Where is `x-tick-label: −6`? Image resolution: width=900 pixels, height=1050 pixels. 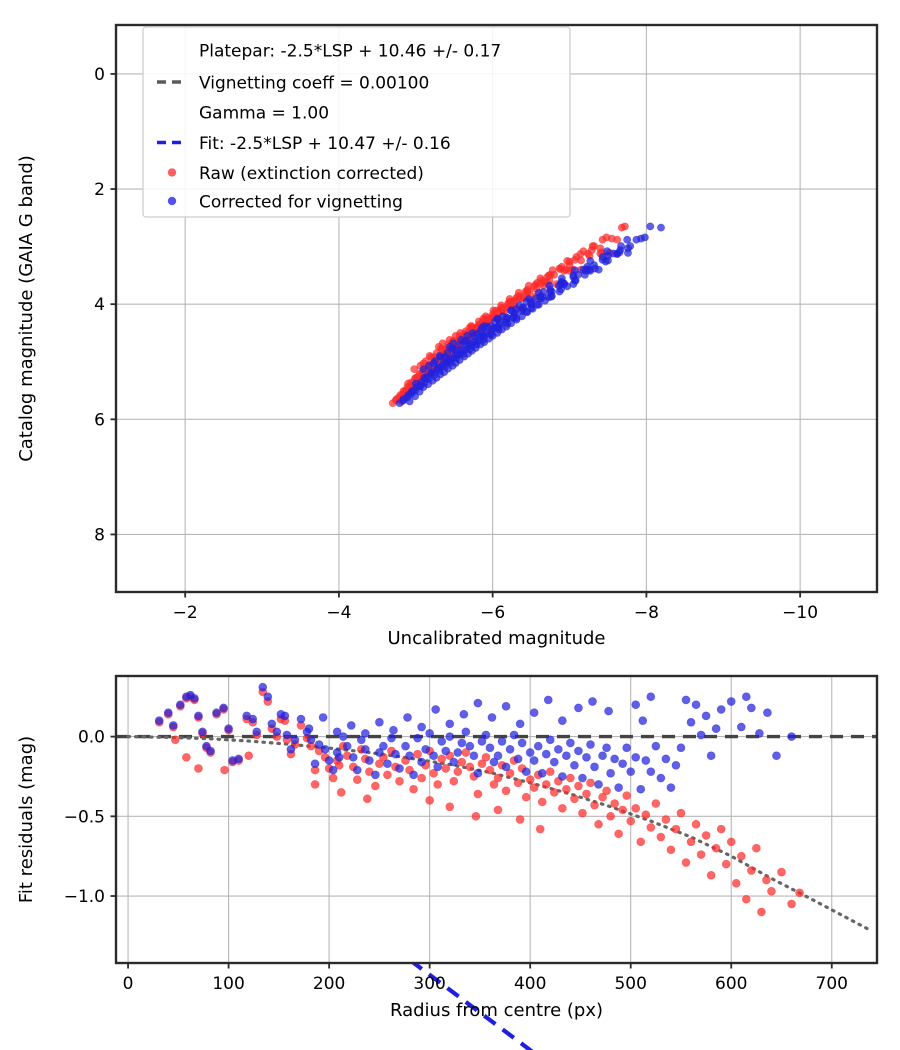
x-tick-label: −6 is located at coordinates (492, 613).